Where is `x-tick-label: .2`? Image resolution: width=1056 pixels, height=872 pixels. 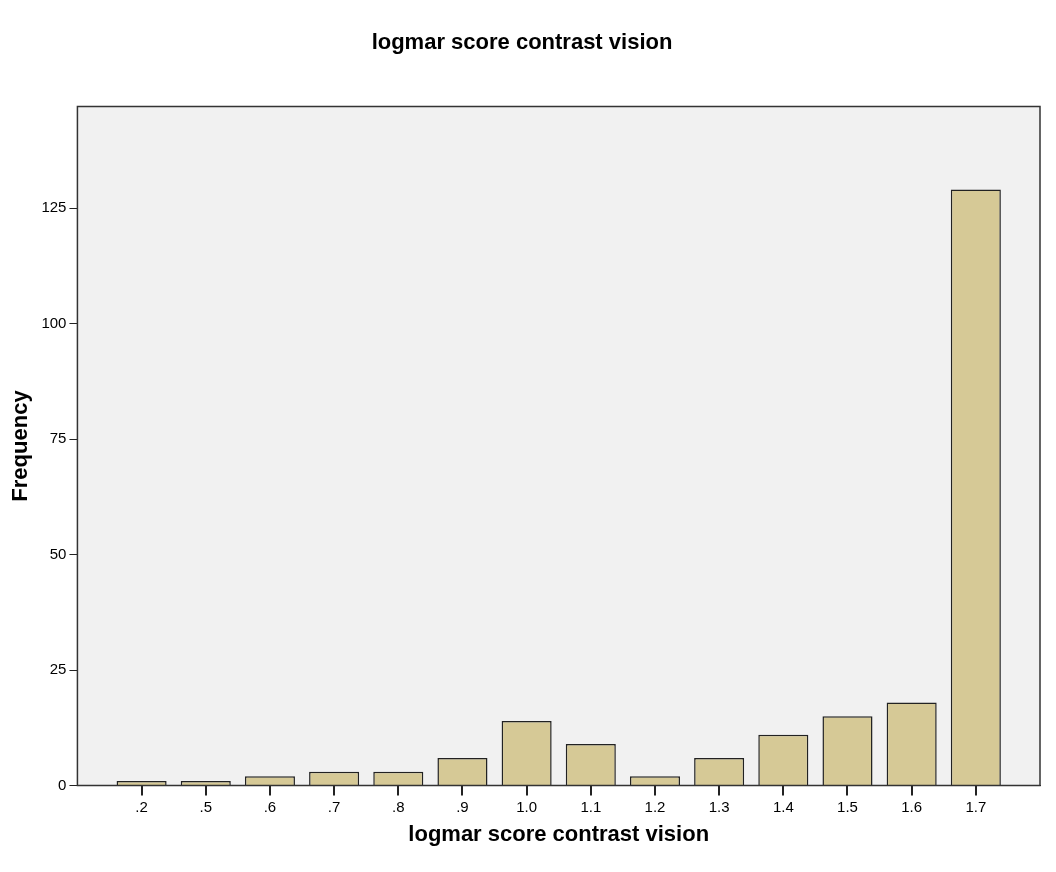 x-tick-label: .2 is located at coordinates (141, 806).